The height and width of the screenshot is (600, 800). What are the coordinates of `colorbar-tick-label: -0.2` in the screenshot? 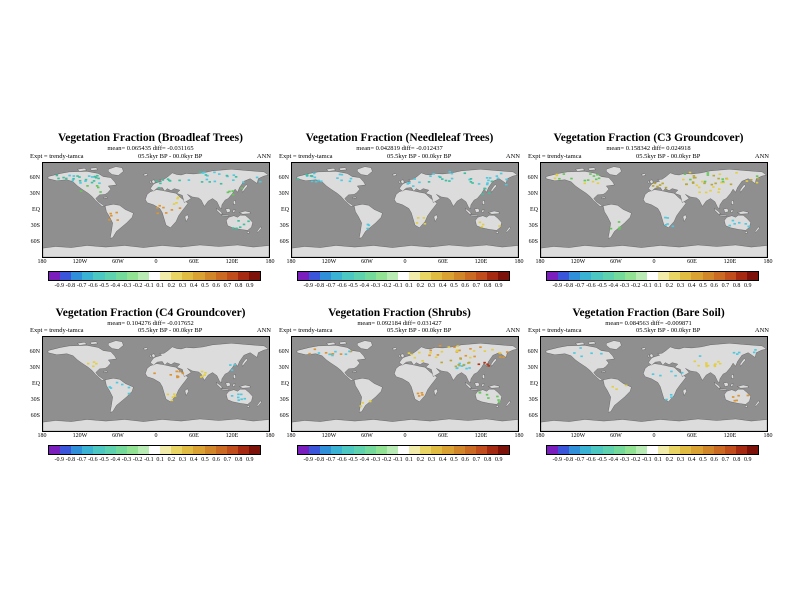 It's located at (137, 460).